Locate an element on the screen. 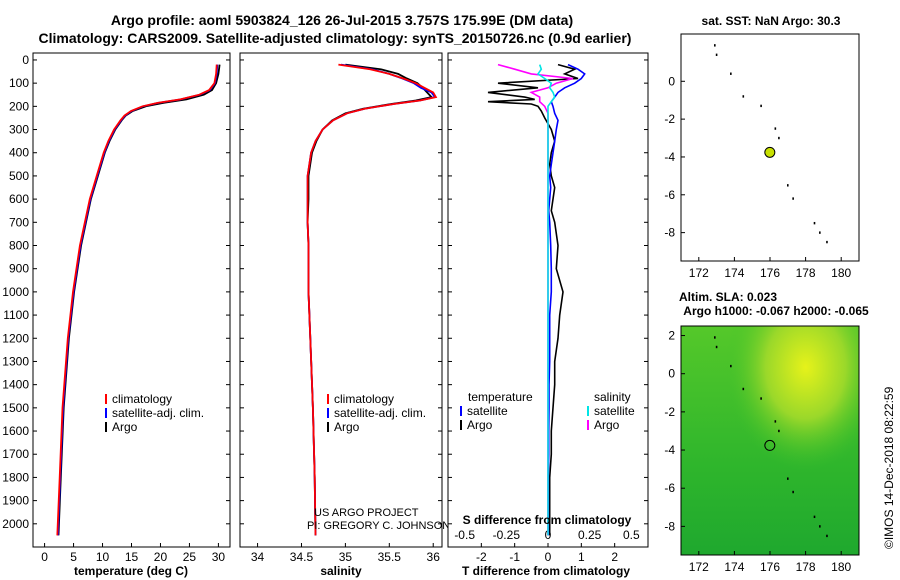 This screenshot has height=580, width=900. sst-map-title: sat. SST: NaN Argo: 30.3 is located at coordinates (771, 21).